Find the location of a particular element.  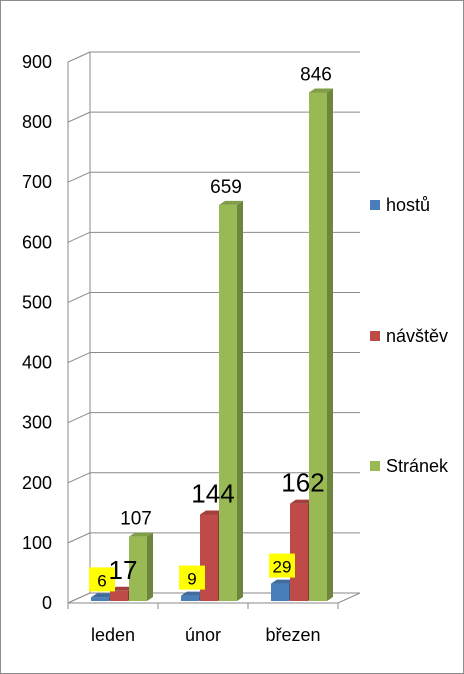

legend-item: hostů is located at coordinates (400, 205).